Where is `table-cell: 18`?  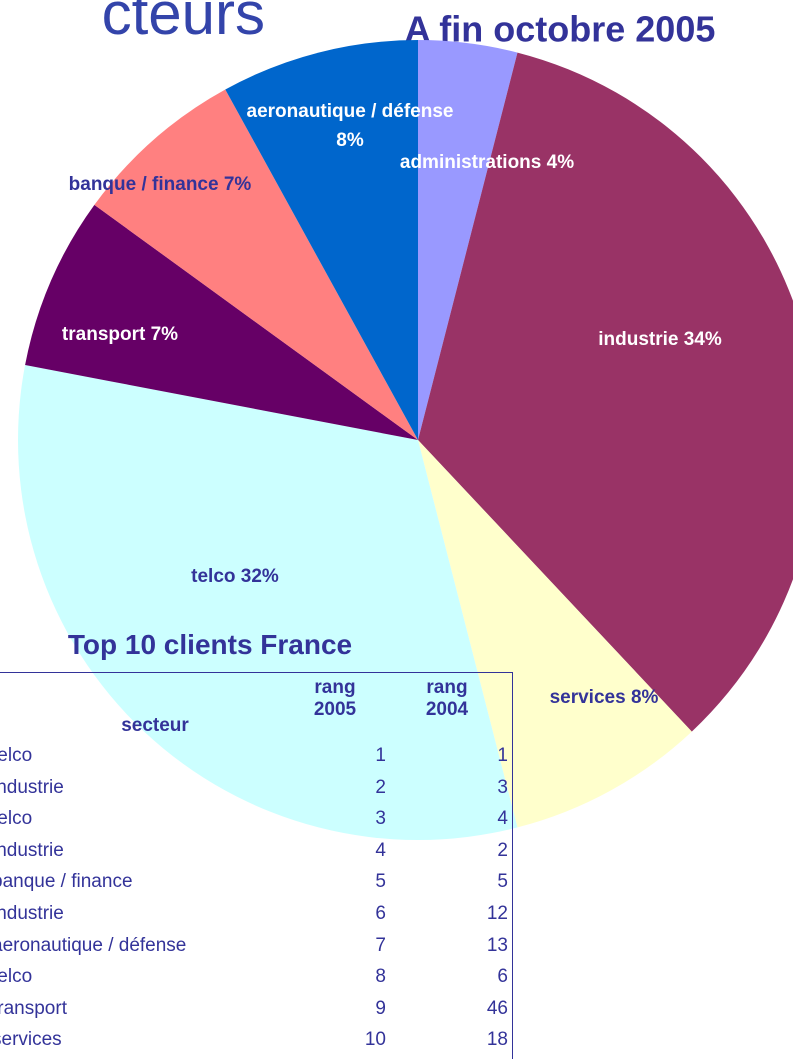
table-cell: 18 is located at coordinates (497, 1040).